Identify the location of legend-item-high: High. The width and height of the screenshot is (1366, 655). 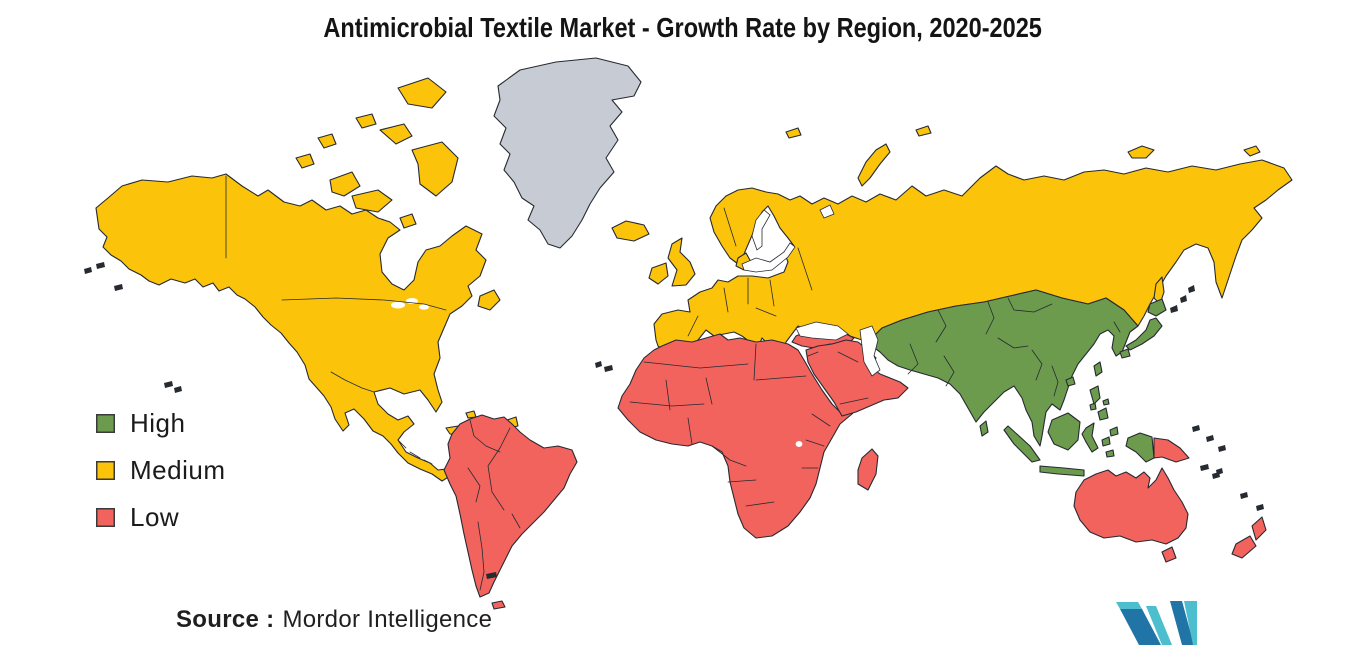
(160, 422).